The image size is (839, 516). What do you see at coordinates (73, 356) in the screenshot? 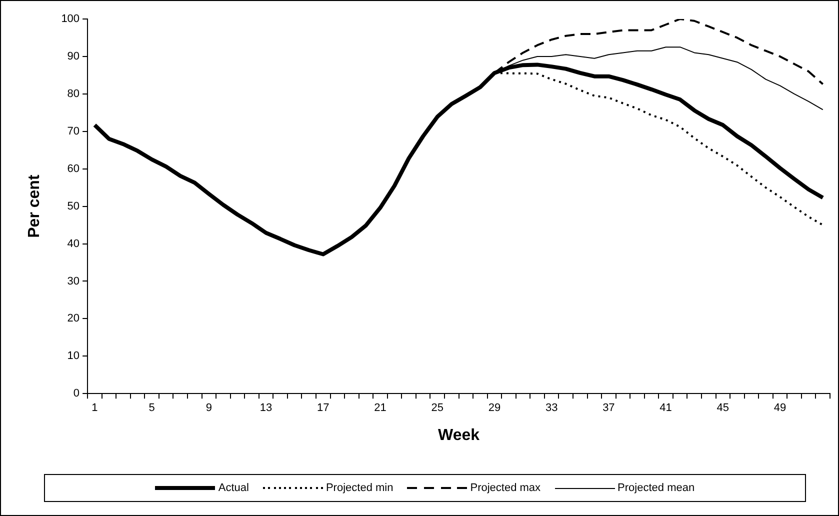
I see `y-tick-label: 10` at bounding box center [73, 356].